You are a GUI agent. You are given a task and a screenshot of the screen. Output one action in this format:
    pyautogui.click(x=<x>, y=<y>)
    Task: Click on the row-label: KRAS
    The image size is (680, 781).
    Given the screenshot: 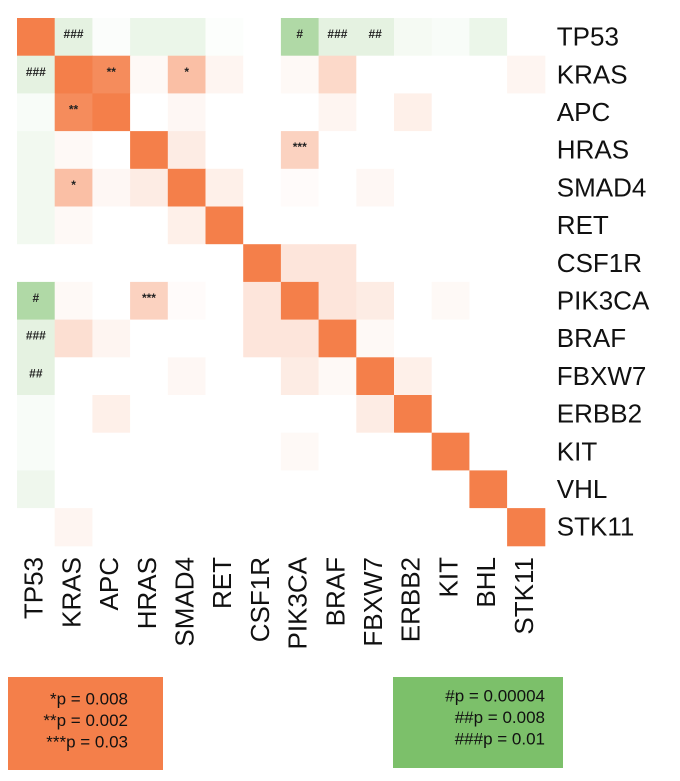 What is the action you would take?
    pyautogui.click(x=592, y=74)
    